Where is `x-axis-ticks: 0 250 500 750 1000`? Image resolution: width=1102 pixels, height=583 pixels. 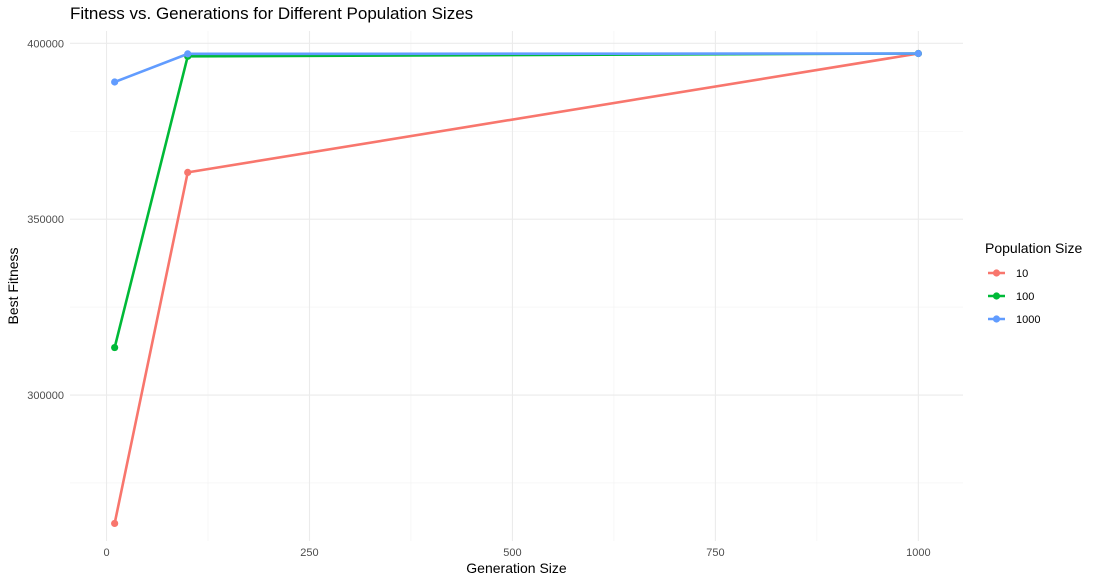
x-axis-ticks: 0 250 500 750 1000 is located at coordinates (516, 553).